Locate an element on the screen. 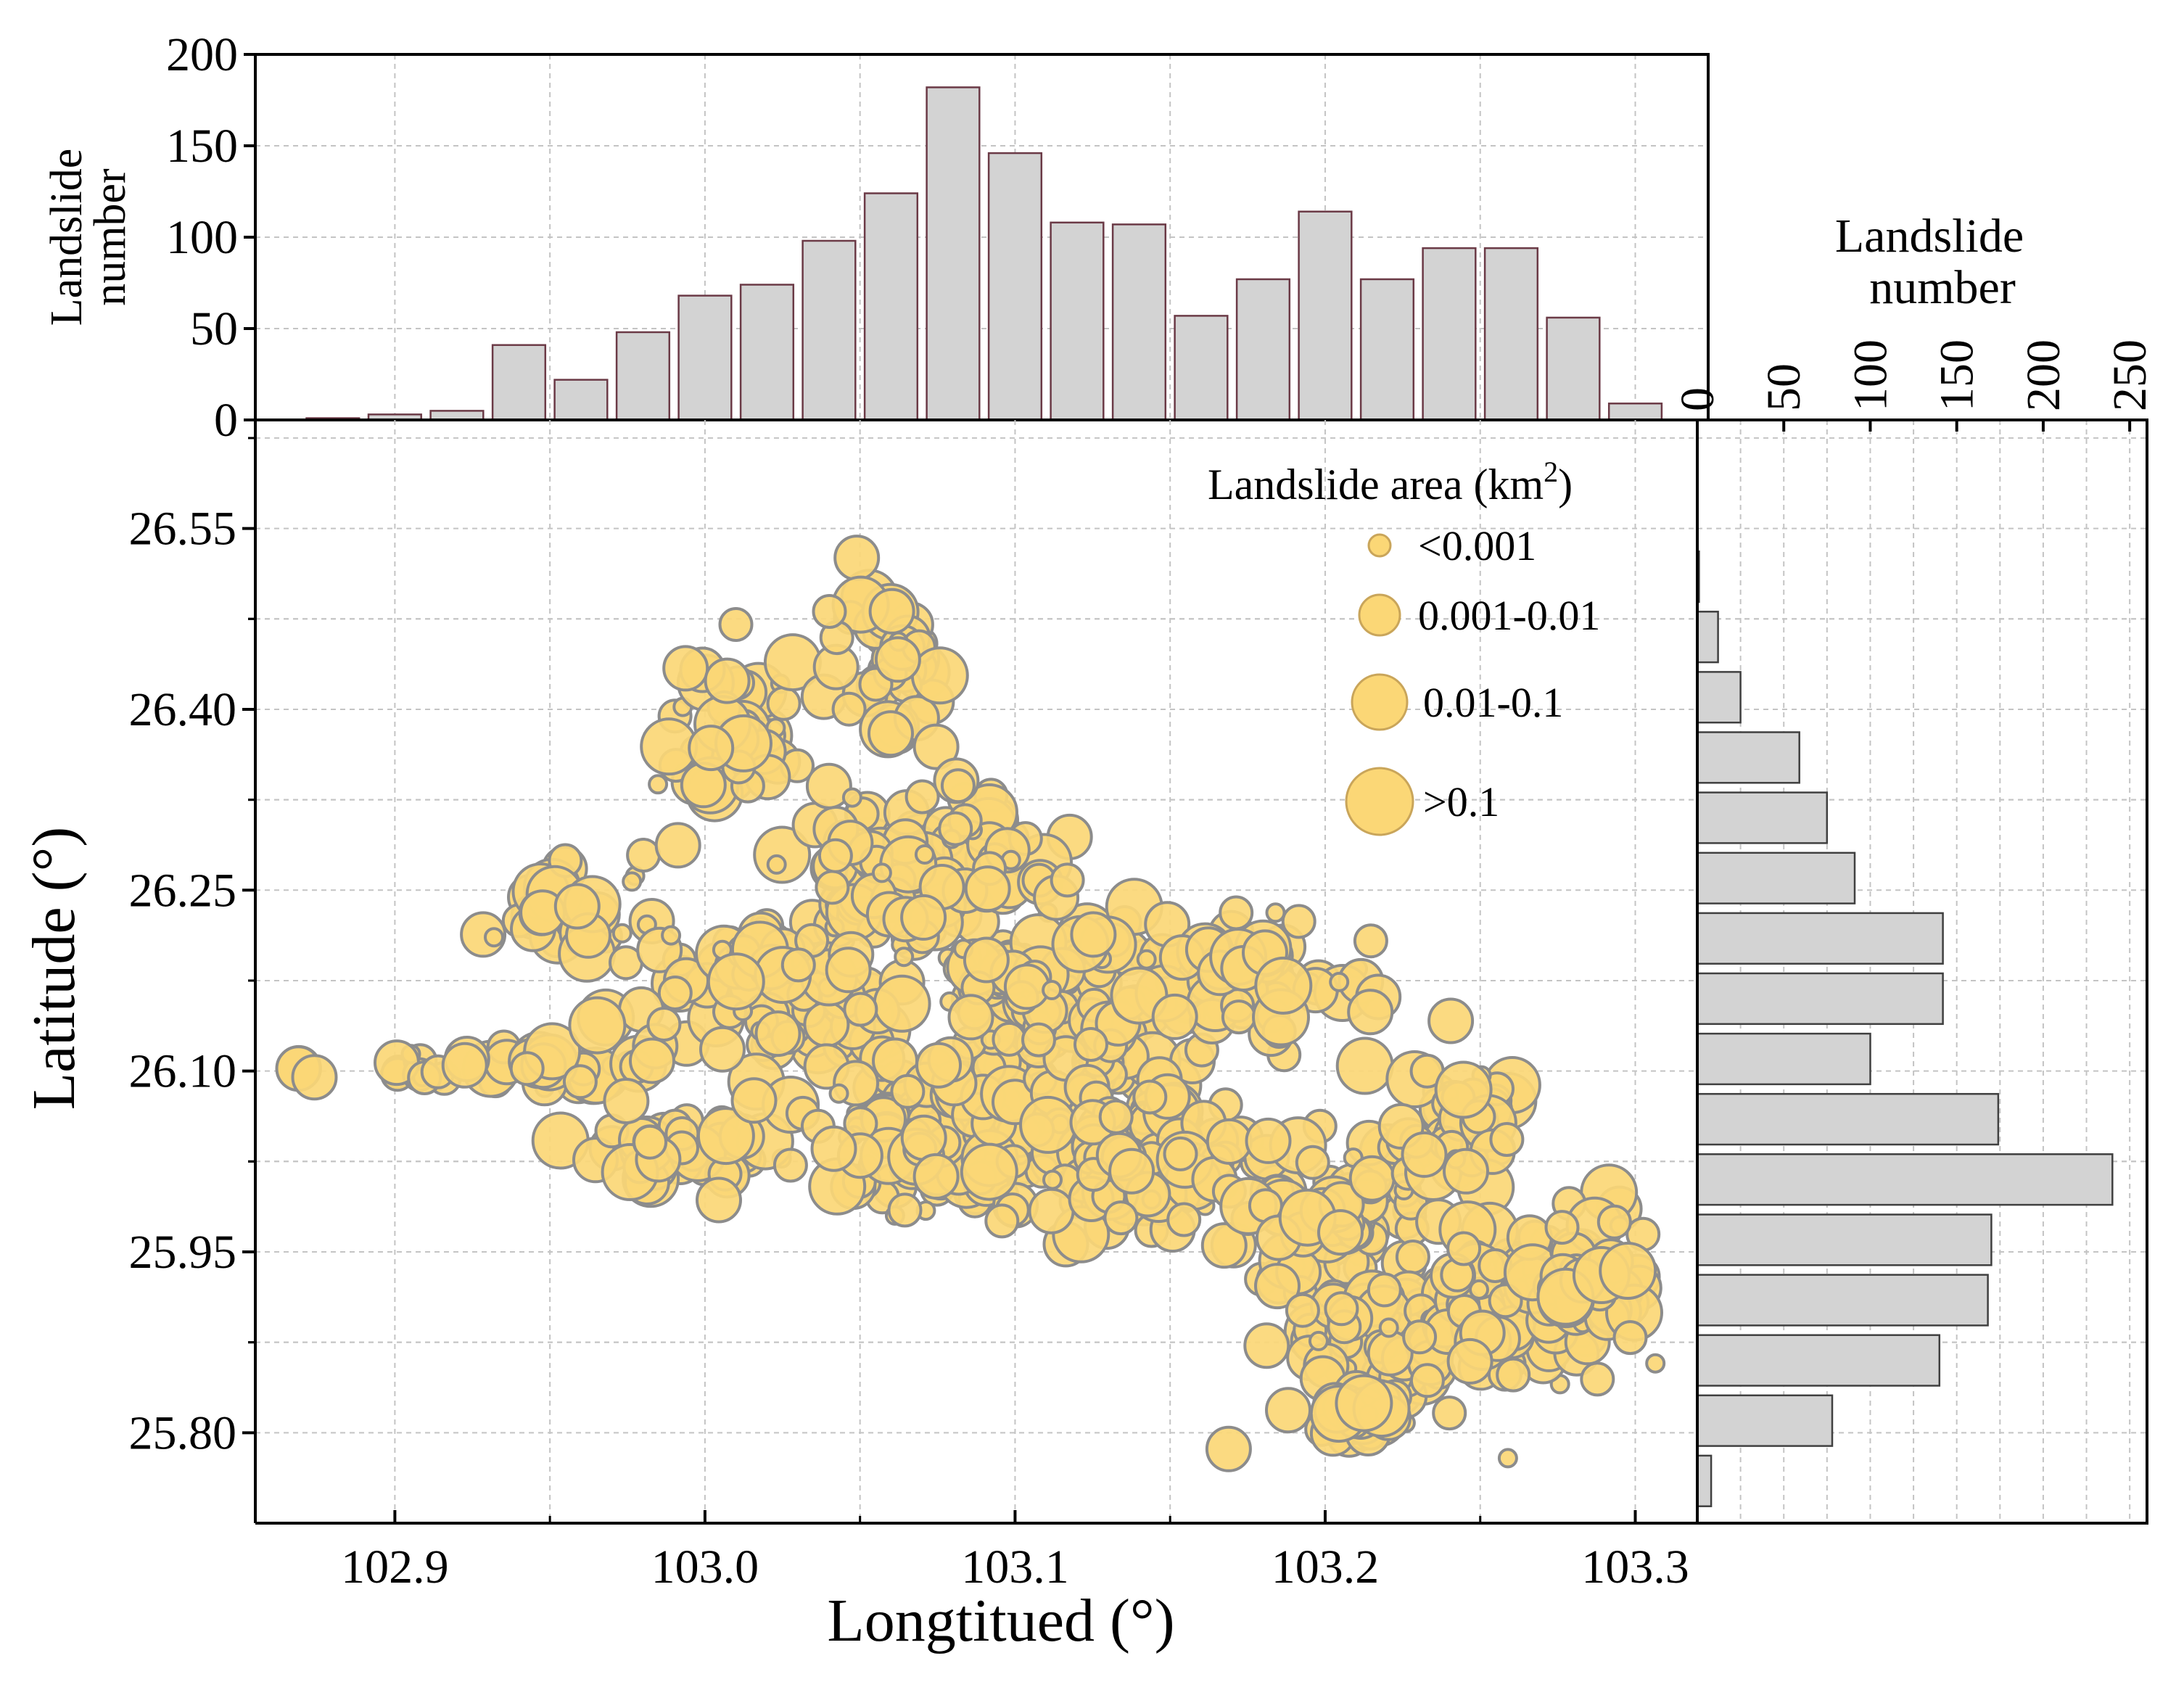 The height and width of the screenshot is (1682, 2184). legend-label-1: <0.001 is located at coordinates (1477, 546).